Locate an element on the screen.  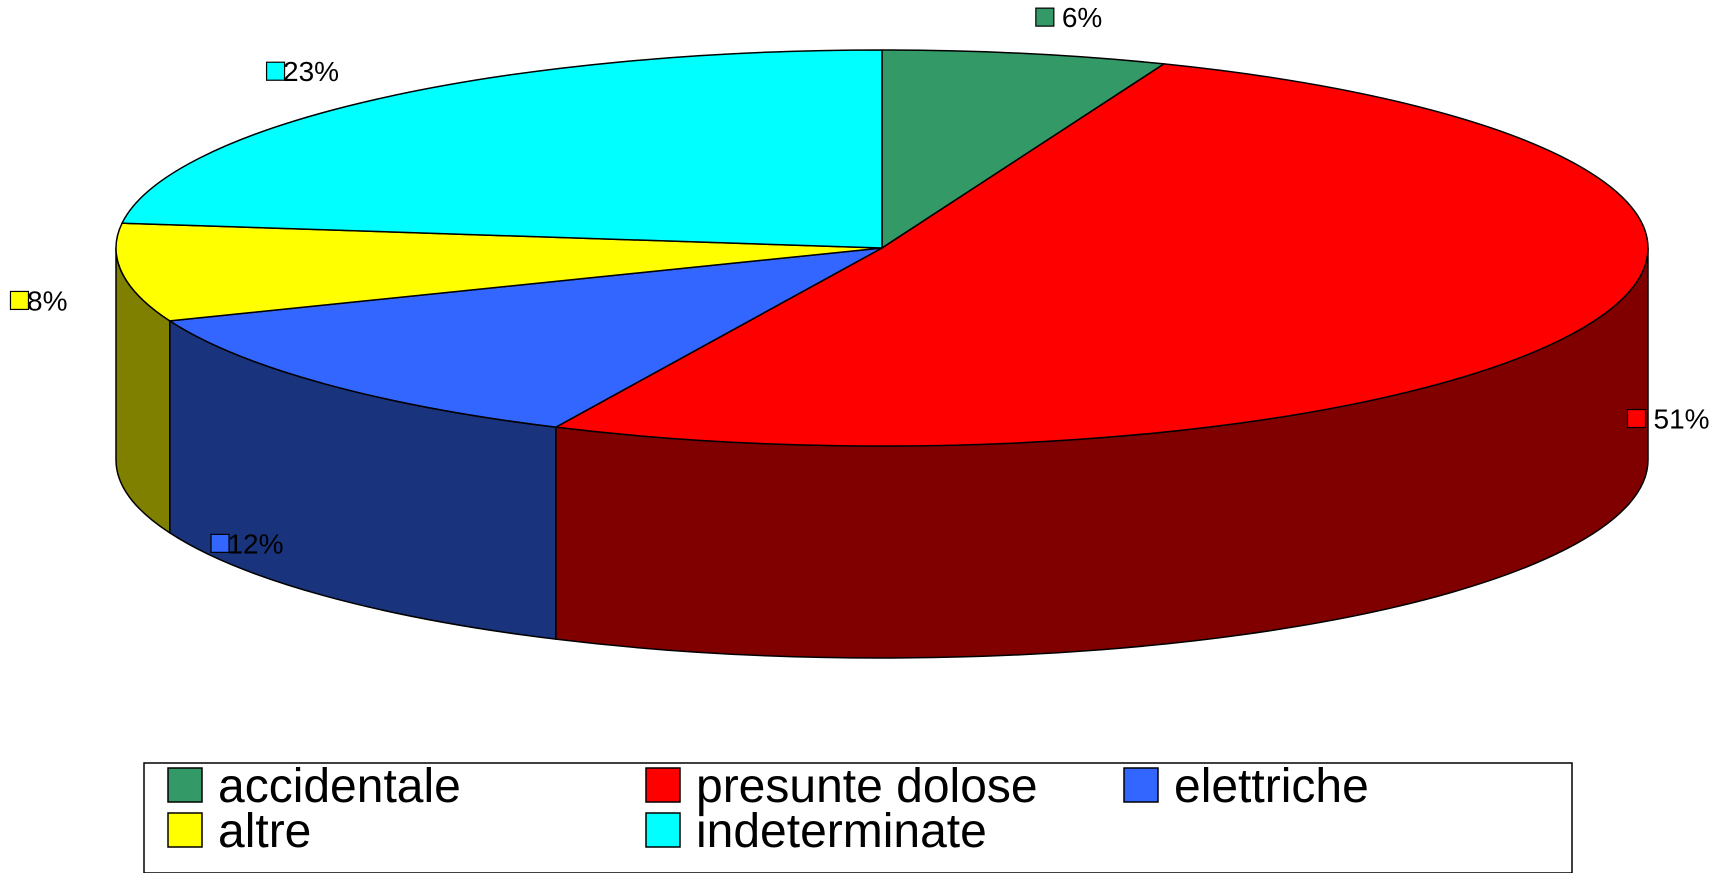
data-label-key-accidentale is located at coordinates (1045, 17).